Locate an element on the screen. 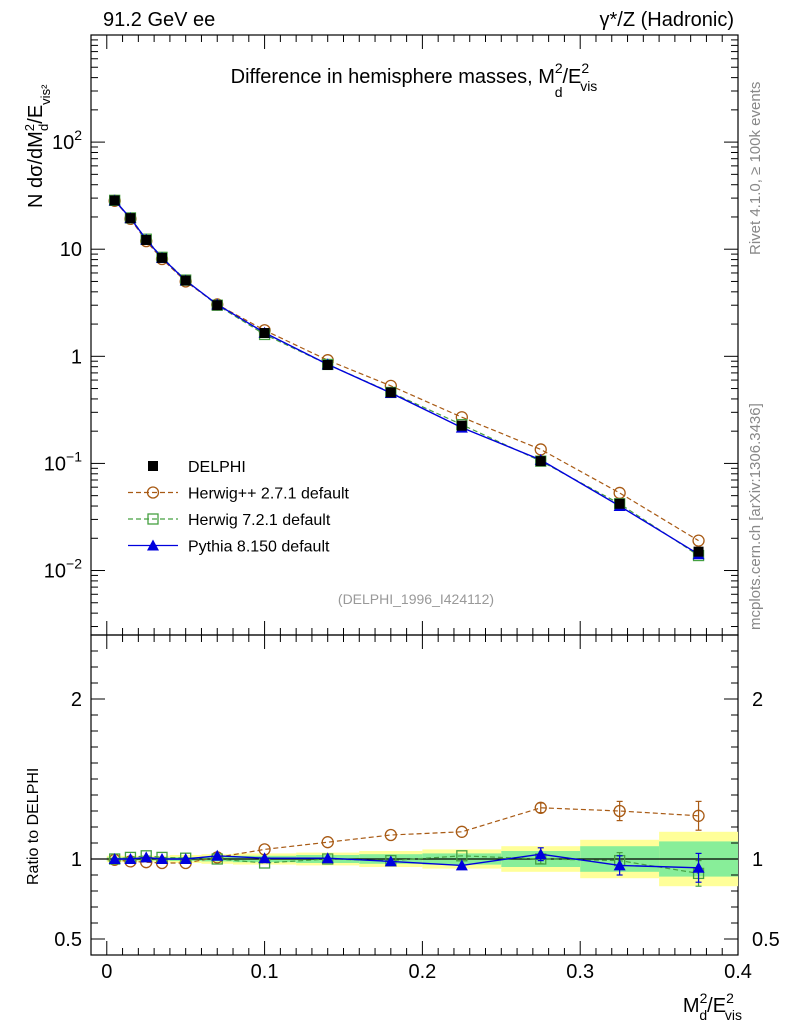 The height and width of the screenshot is (1024, 786). process-label: γ*/Z (Hadronic) is located at coordinates (667, 20).